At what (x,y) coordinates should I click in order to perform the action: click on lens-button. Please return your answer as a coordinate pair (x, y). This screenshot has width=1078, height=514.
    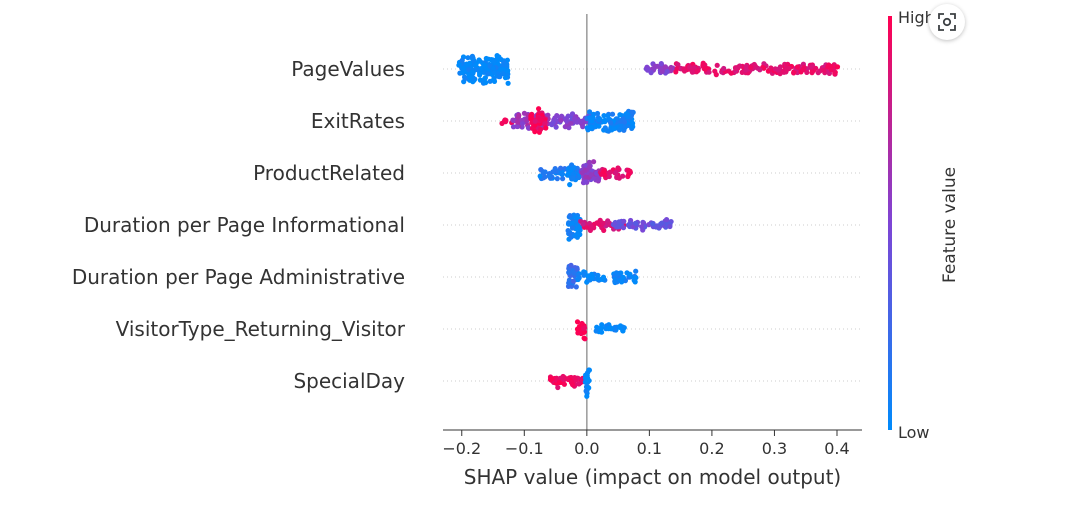
    Looking at the image, I should click on (947, 22).